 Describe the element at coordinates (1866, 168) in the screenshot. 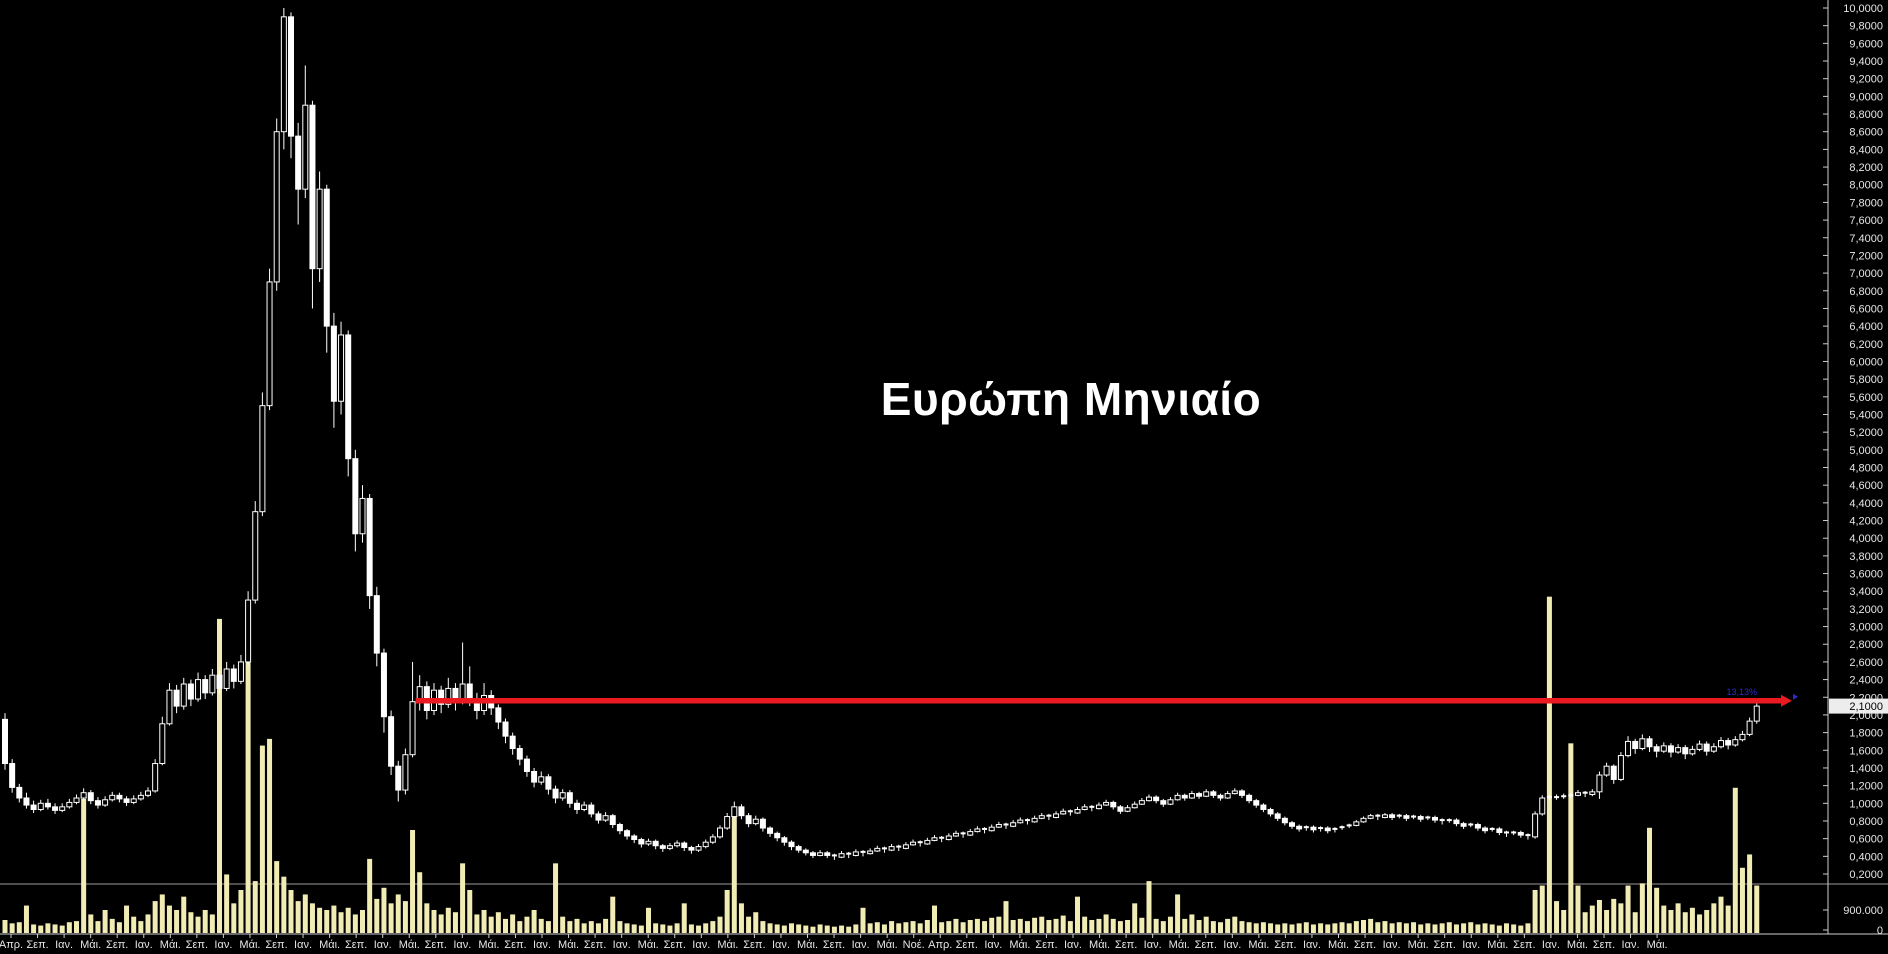

I see `price-axis-label: 8,2000` at that location.